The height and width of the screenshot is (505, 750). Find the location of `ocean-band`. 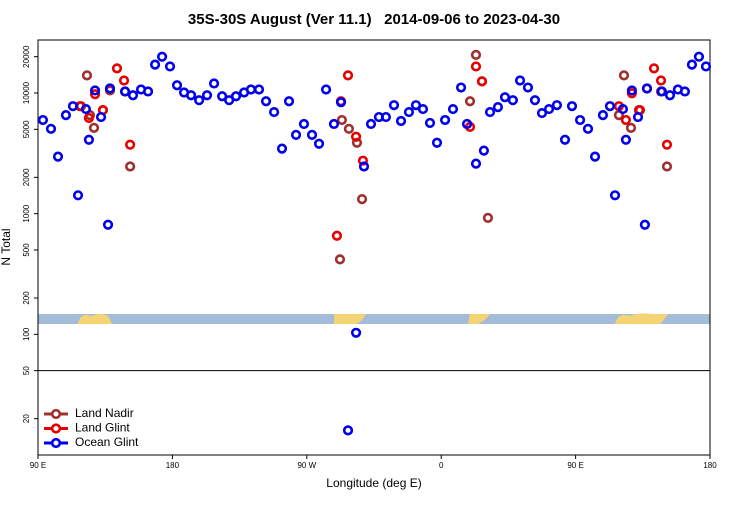

ocean-band is located at coordinates (374, 319).